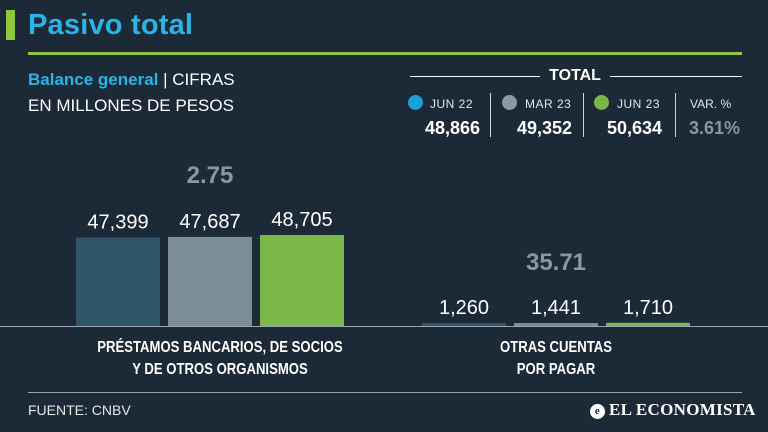  Describe the element at coordinates (203, 79) in the screenshot. I see `subtitle-units-1: CIFRAS` at that location.